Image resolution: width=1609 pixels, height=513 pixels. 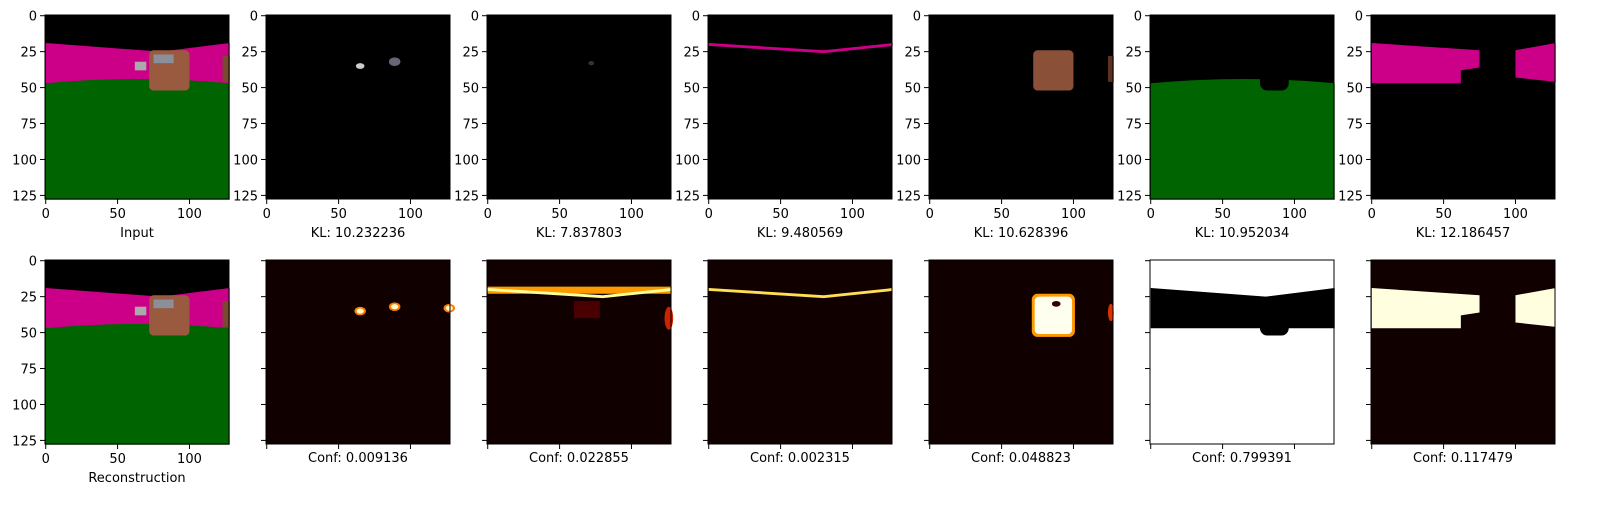 What do you see at coordinates (1021, 458) in the screenshot?
I see `panel-label: Conf: 0.048823` at bounding box center [1021, 458].